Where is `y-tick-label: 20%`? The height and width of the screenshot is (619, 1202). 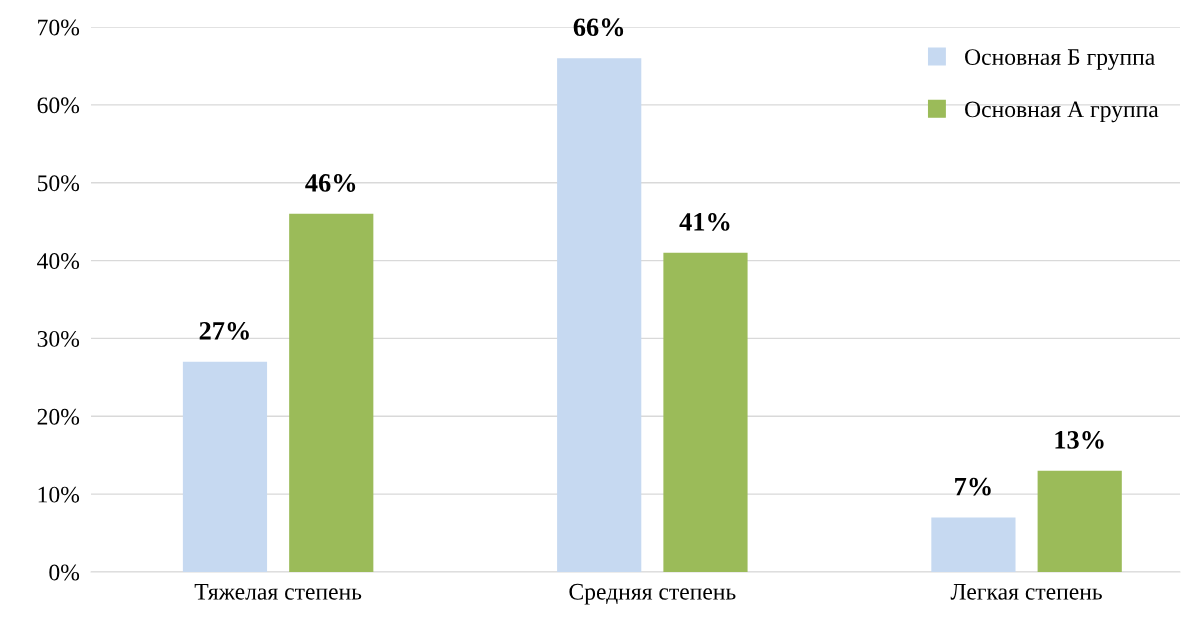 y-tick-label: 20% is located at coordinates (58, 416).